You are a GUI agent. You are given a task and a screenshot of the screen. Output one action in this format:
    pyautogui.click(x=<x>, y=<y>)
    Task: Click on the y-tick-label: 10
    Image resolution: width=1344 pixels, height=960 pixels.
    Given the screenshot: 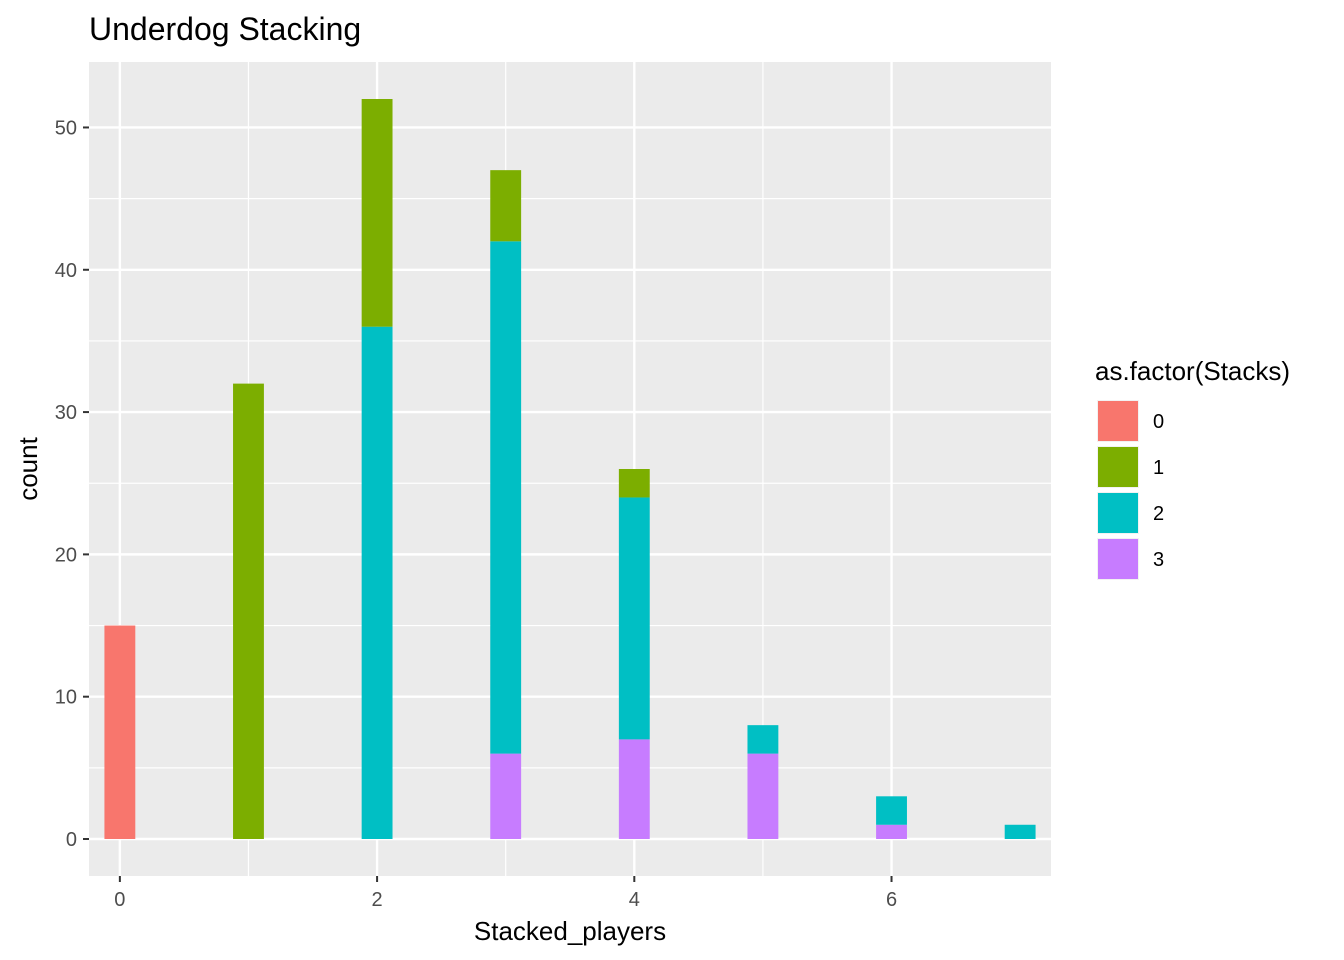 What is the action you would take?
    pyautogui.click(x=66, y=698)
    